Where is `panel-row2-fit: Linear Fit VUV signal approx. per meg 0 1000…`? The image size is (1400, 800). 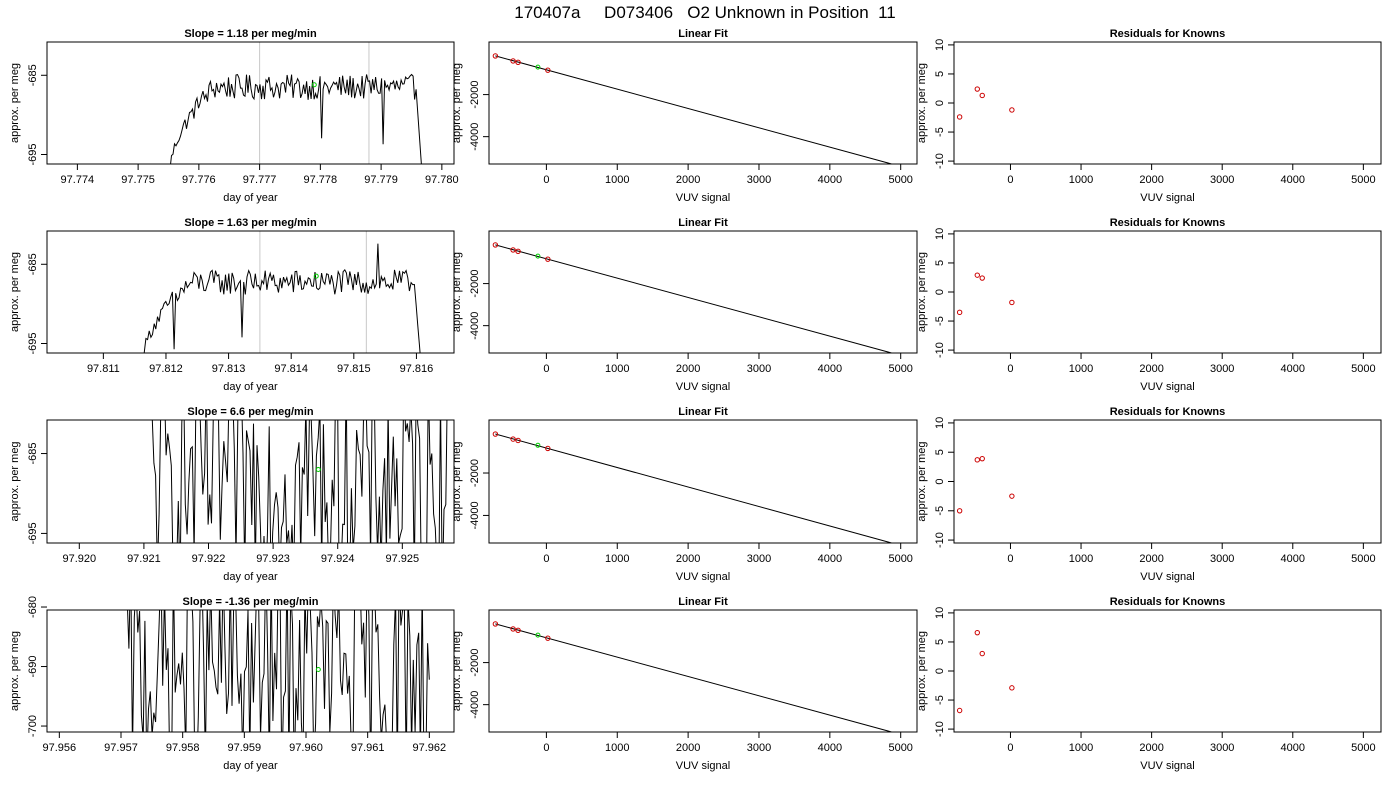
panel-row2-fit: Linear Fit VUV signal approx. per meg 0 1000… is located at coordinates (684, 305).